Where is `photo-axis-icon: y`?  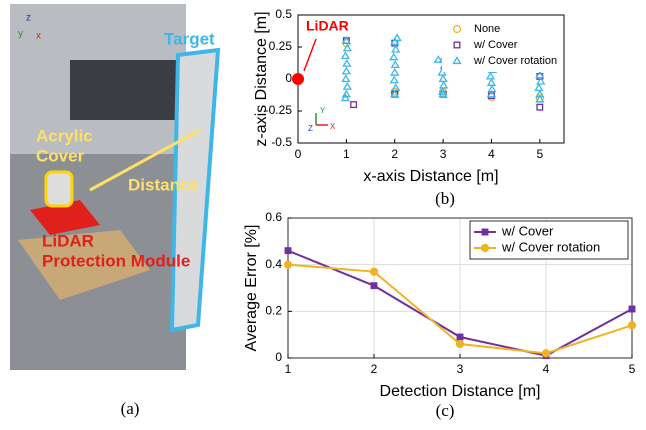 photo-axis-icon: y is located at coordinates (20, 34).